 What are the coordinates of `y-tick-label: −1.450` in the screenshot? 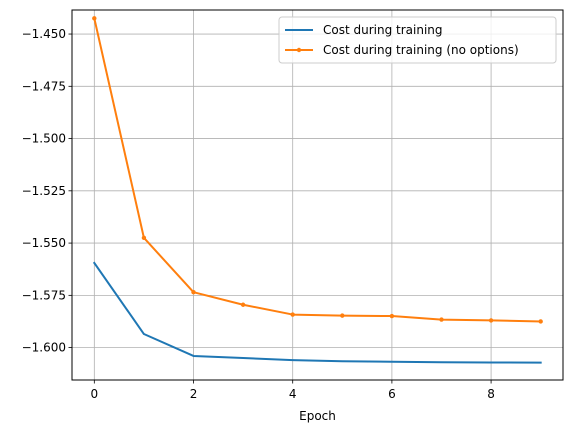 It's located at (44, 34).